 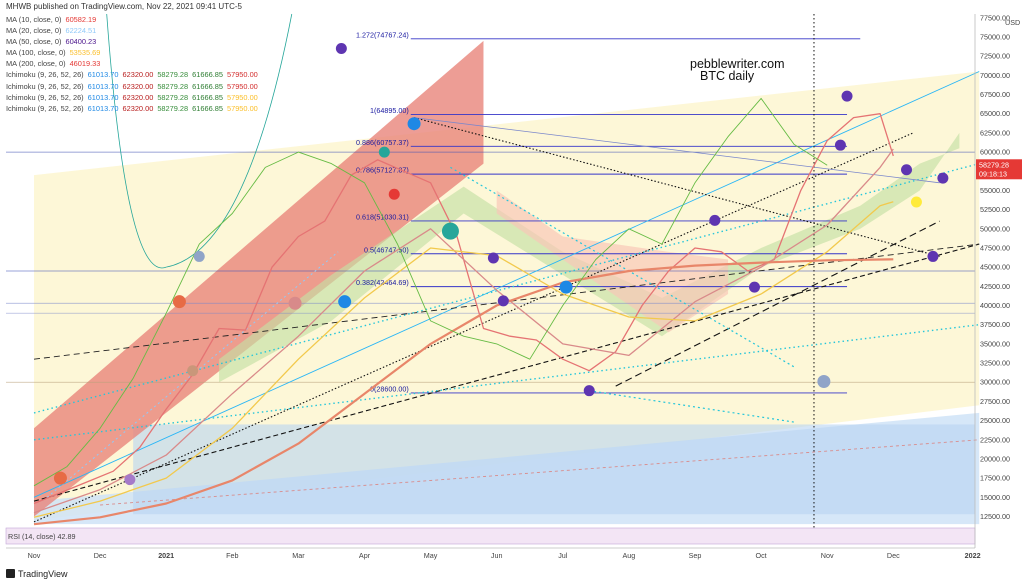 I want to click on fib-level-label: 0.5(46747.50), so click(x=386, y=249).